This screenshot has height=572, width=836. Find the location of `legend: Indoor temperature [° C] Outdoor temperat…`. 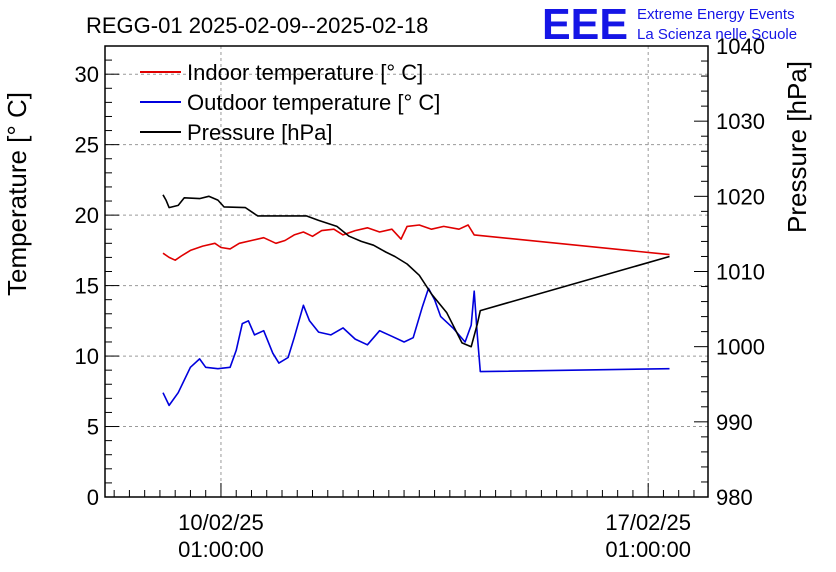

legend: Indoor temperature [° C] Outdoor temperat… is located at coordinates (290, 102).